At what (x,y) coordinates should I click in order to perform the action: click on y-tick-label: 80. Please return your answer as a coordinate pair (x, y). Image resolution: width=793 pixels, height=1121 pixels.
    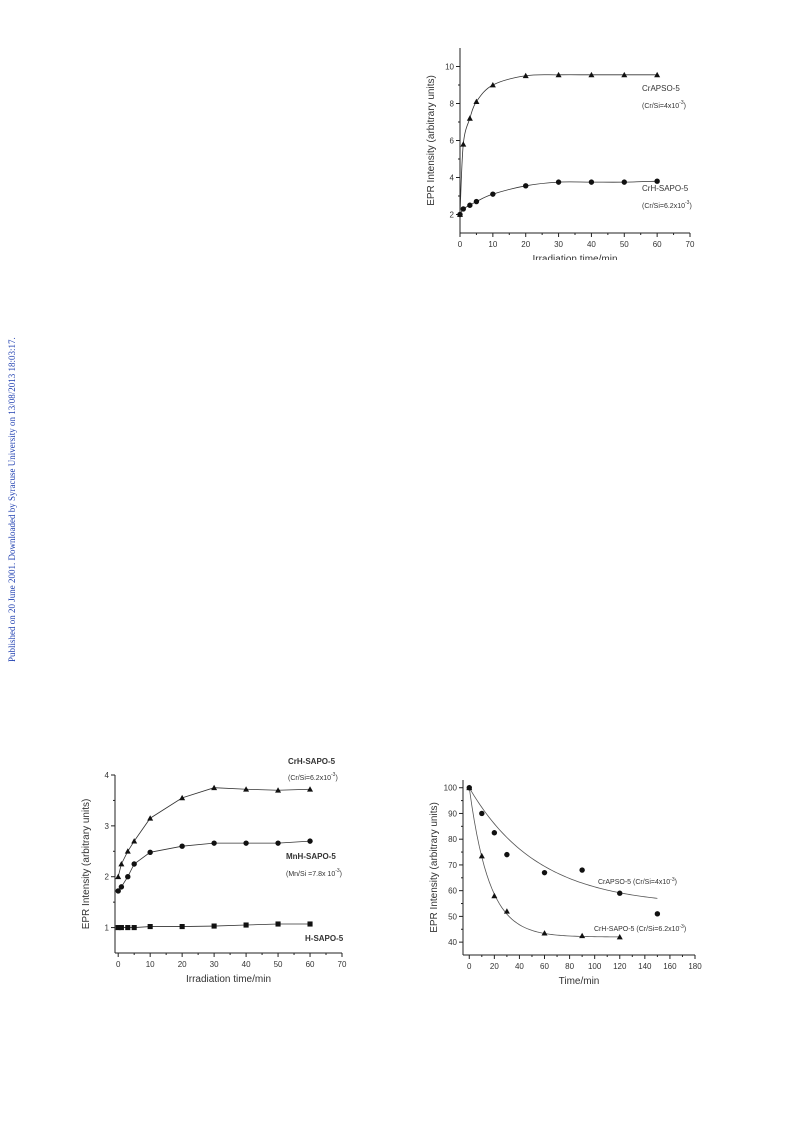
    Looking at the image, I should click on (452, 839).